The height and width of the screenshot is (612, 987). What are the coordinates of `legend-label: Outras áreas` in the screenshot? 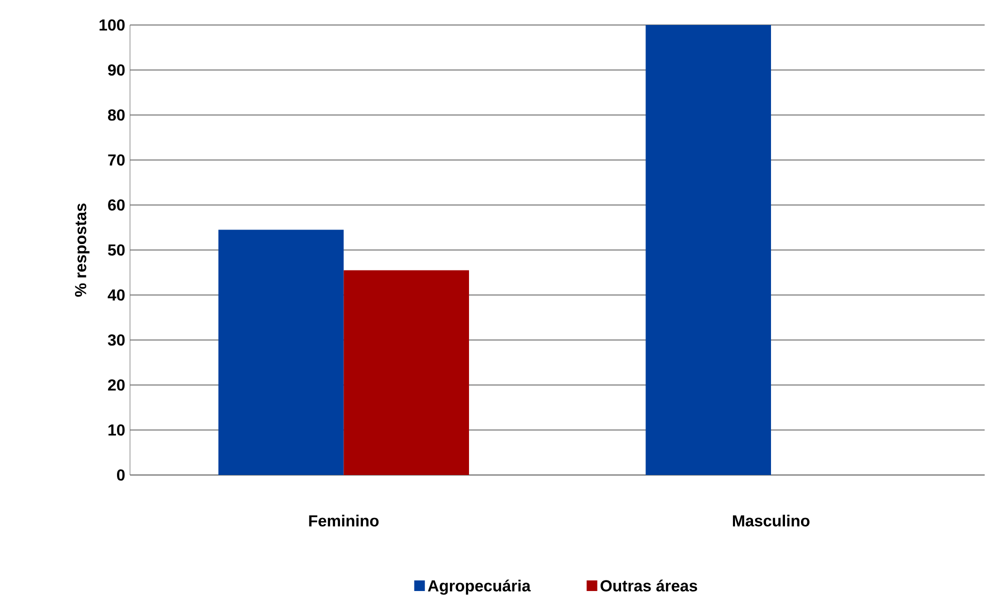 It's located at (649, 586).